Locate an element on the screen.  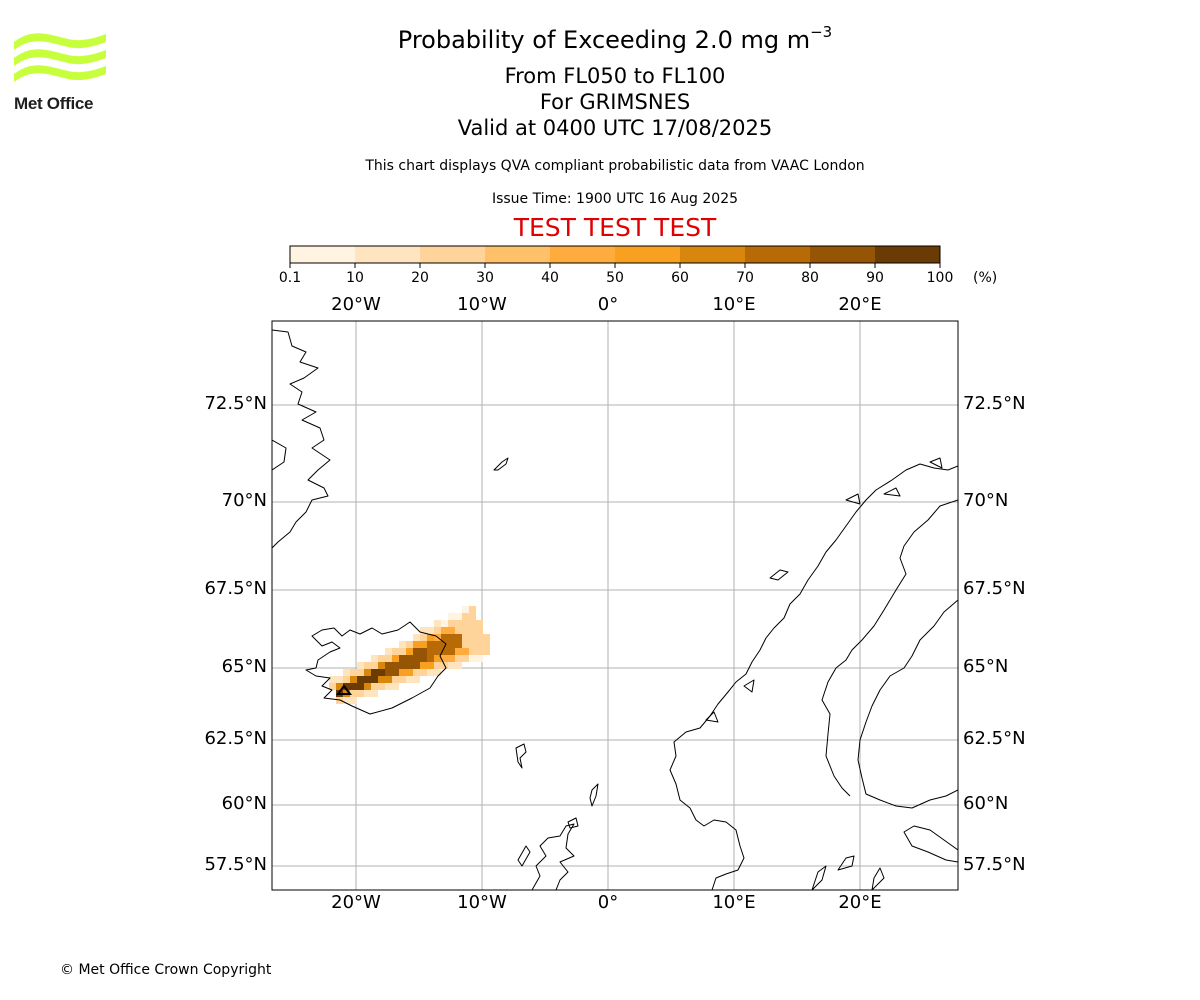
longitude-label-bottom: 20°W is located at coordinates (356, 902).